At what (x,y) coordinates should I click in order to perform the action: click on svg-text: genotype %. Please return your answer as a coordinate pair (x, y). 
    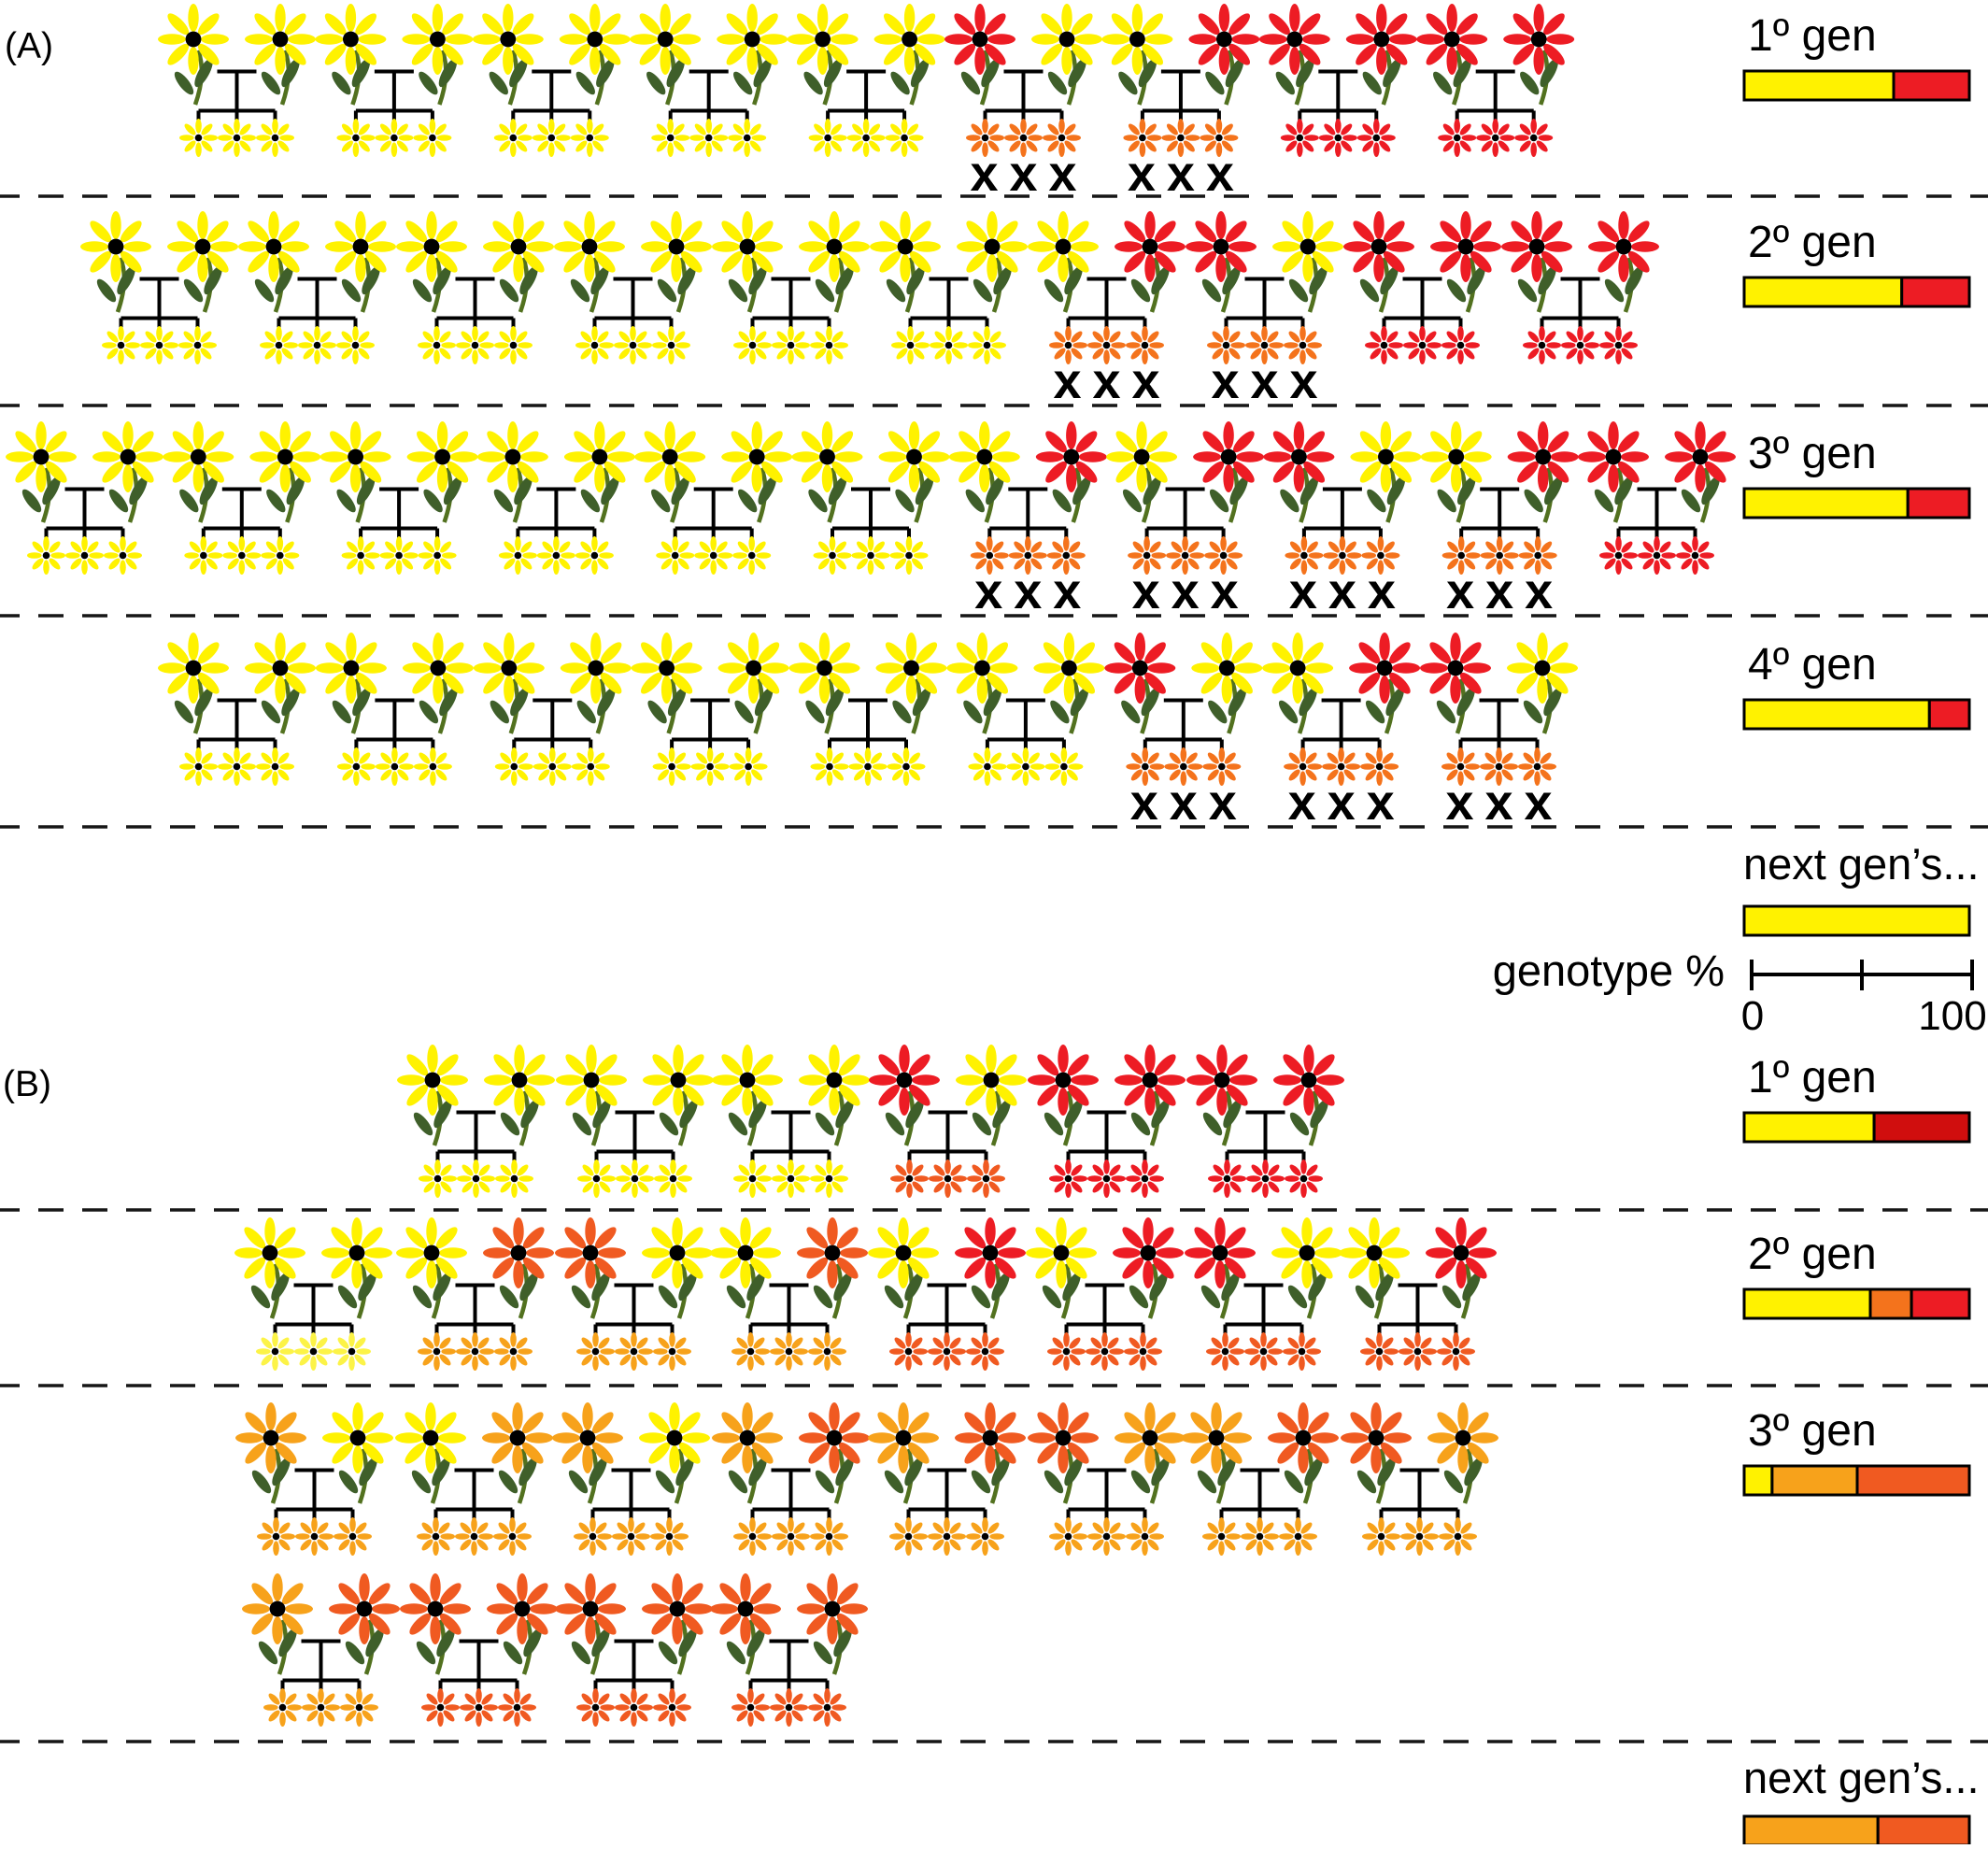
    Looking at the image, I should click on (1609, 970).